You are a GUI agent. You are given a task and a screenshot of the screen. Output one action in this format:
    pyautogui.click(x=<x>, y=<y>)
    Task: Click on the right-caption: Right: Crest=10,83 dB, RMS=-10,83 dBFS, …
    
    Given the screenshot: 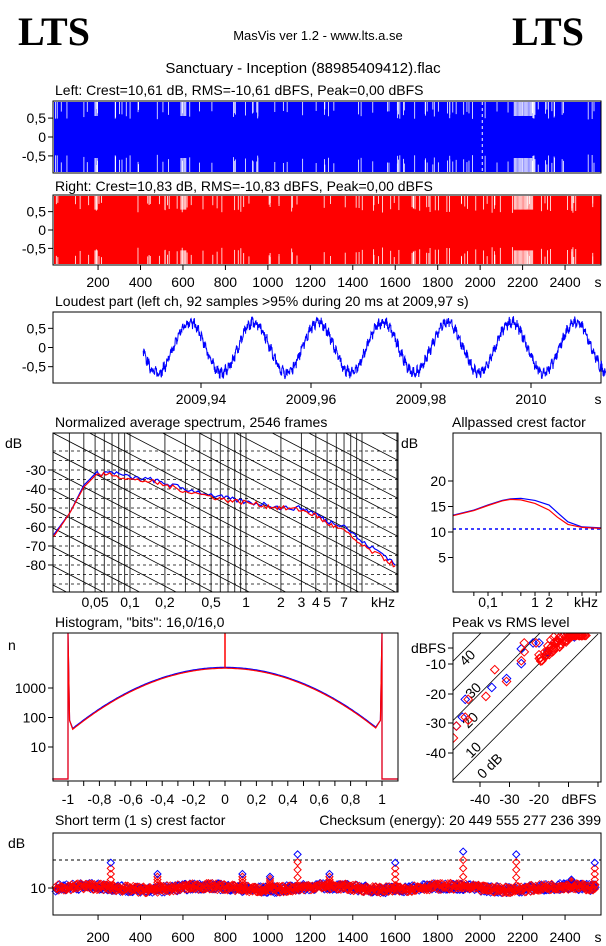 What is the action you would take?
    pyautogui.click(x=244, y=186)
    